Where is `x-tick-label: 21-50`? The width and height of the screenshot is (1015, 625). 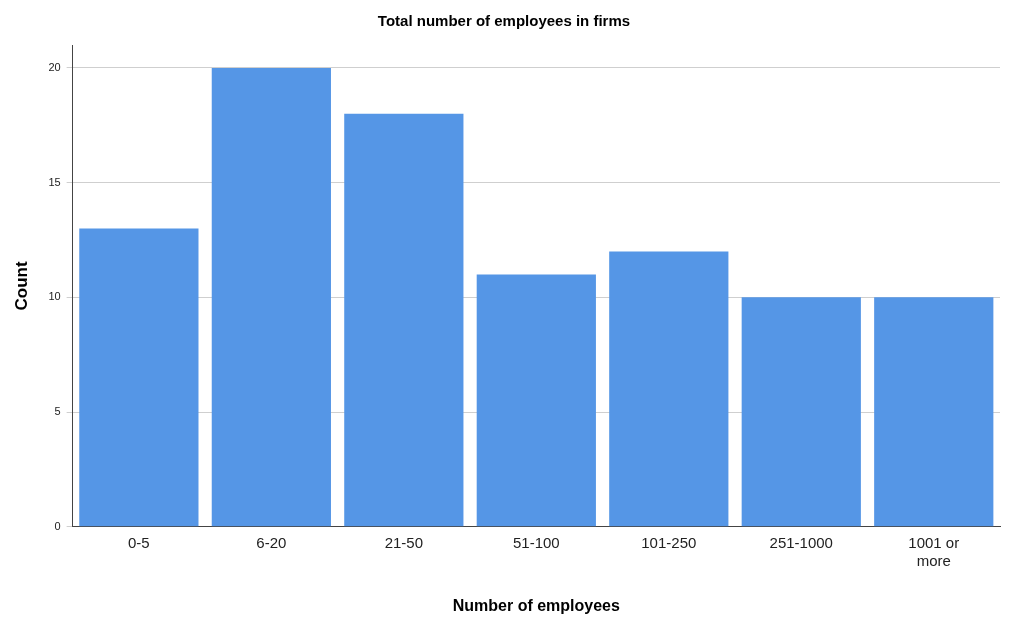 x-tick-label: 21-50 is located at coordinates (404, 542).